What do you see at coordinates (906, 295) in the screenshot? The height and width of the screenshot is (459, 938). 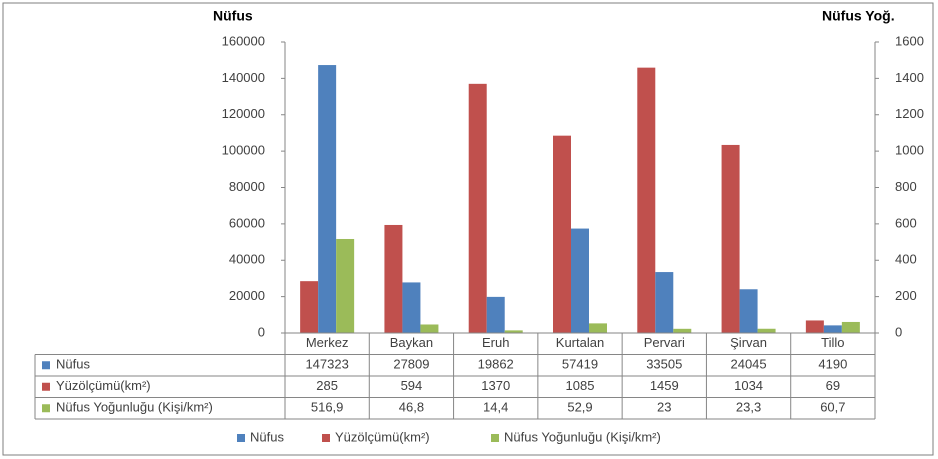 I see `y2-tick-label: 200` at bounding box center [906, 295].